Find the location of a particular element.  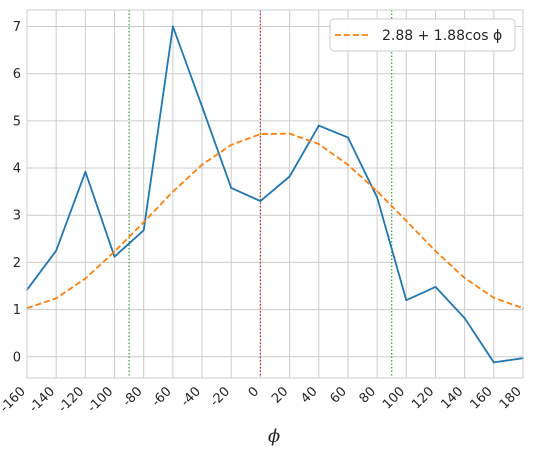

x-tick-label: 180 is located at coordinates (511, 398).